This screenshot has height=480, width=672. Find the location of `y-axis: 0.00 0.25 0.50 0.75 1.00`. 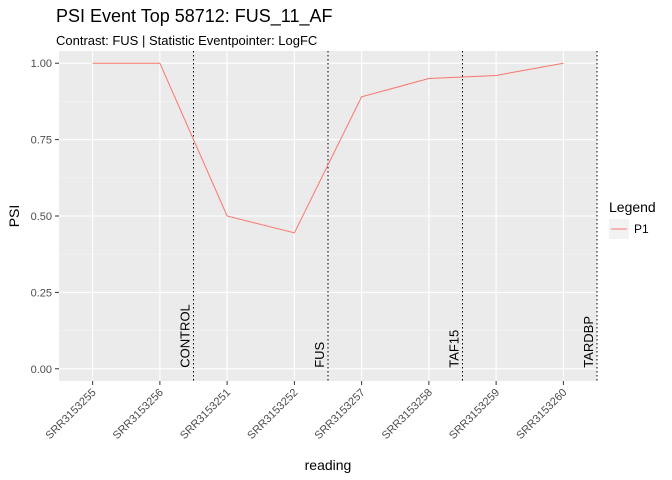

y-axis: 0.00 0.25 0.50 0.75 1.00 is located at coordinates (45, 217).